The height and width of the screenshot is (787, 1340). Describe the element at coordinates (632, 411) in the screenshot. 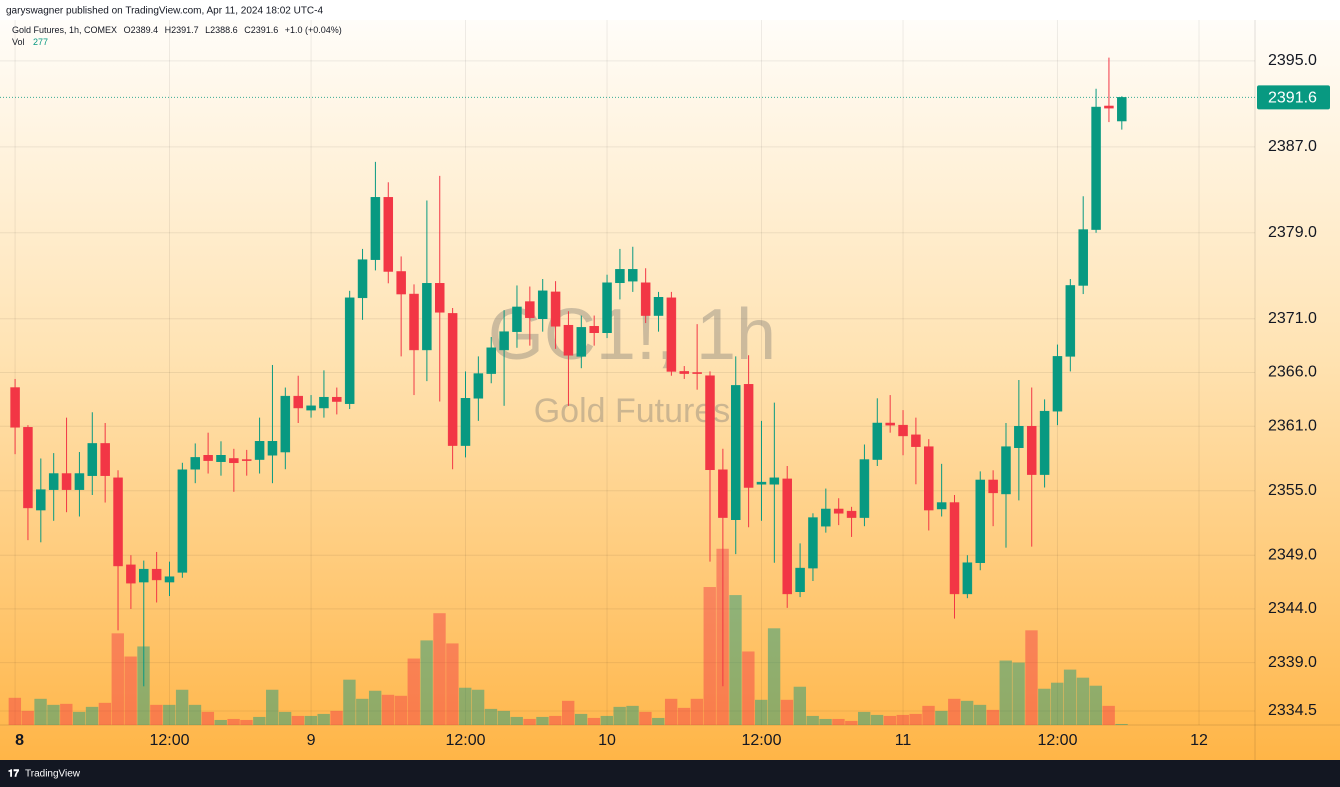

I see `watermark-name: Gold Futures` at that location.